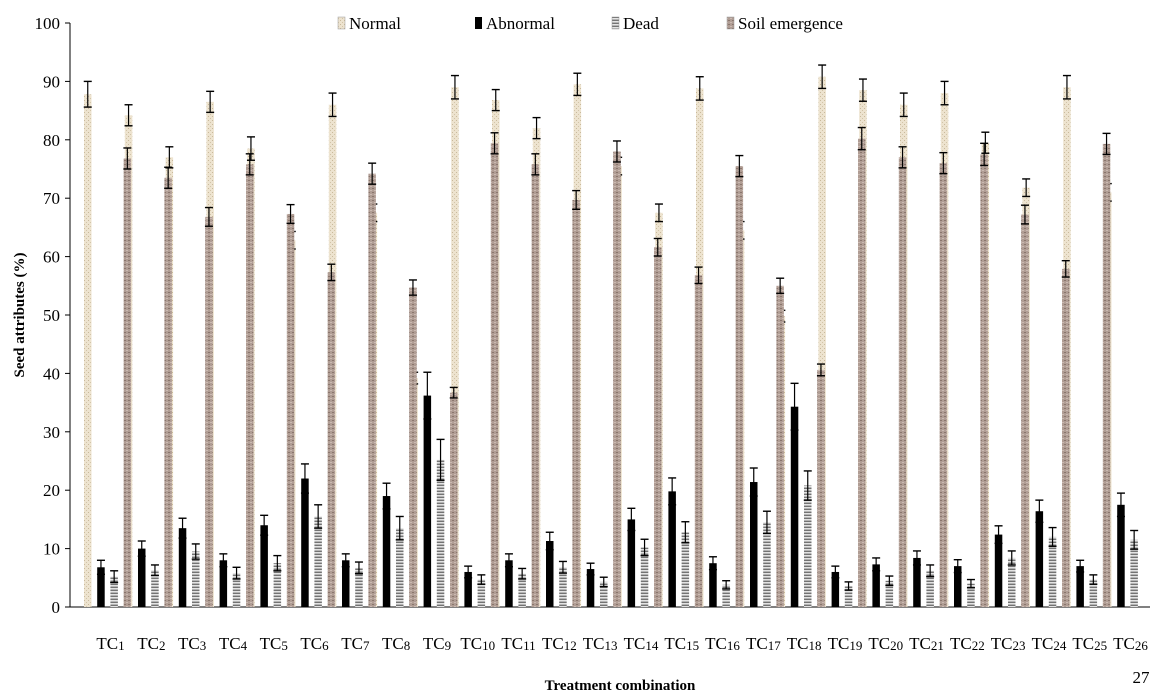 This screenshot has width=1150, height=692. Describe the element at coordinates (51, 373) in the screenshot. I see `y-tick-label: 40` at that location.